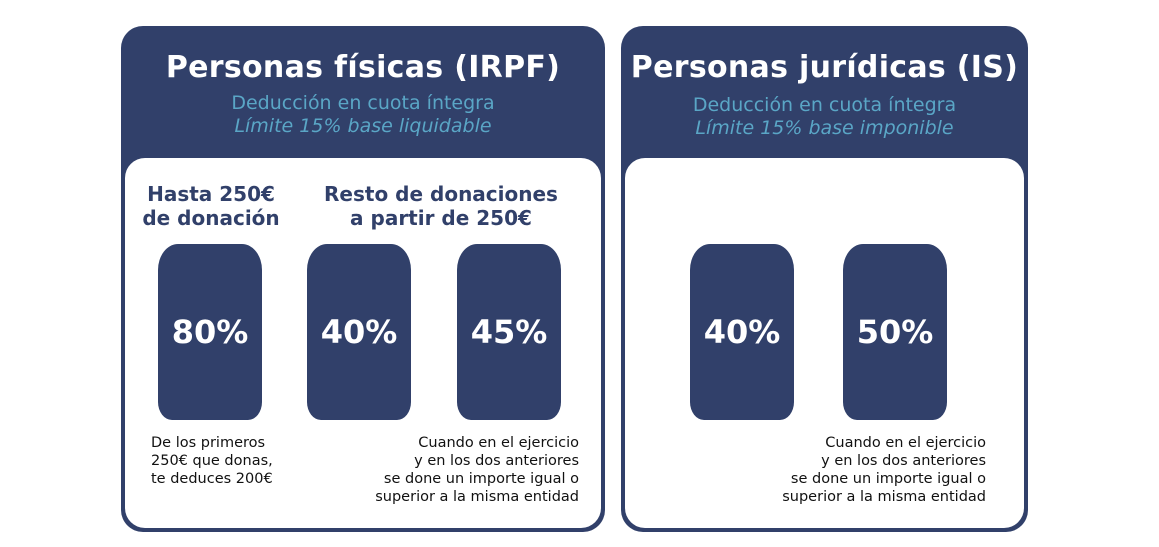  Describe the element at coordinates (211, 218) in the screenshot. I see `irpf-col1-heading-line2: de donación` at that location.